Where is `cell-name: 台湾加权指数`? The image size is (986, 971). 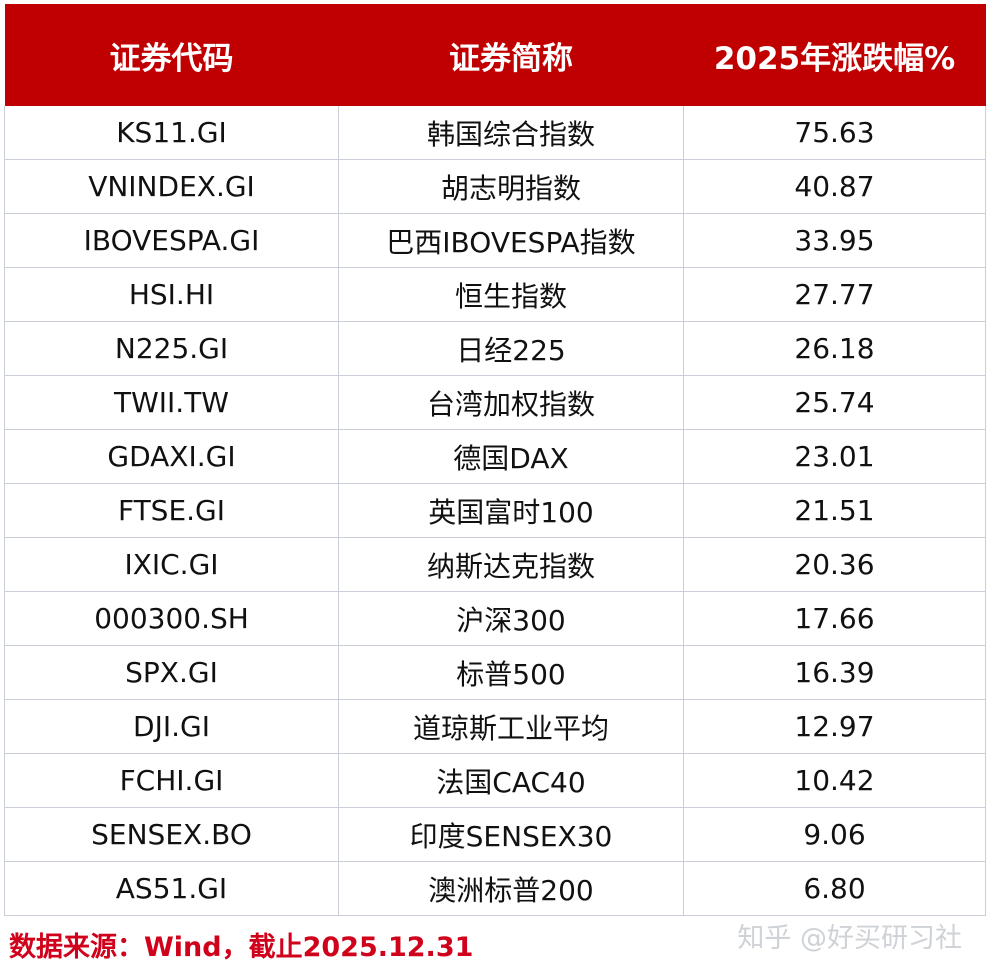 cell-name: 台湾加权指数 is located at coordinates (511, 402).